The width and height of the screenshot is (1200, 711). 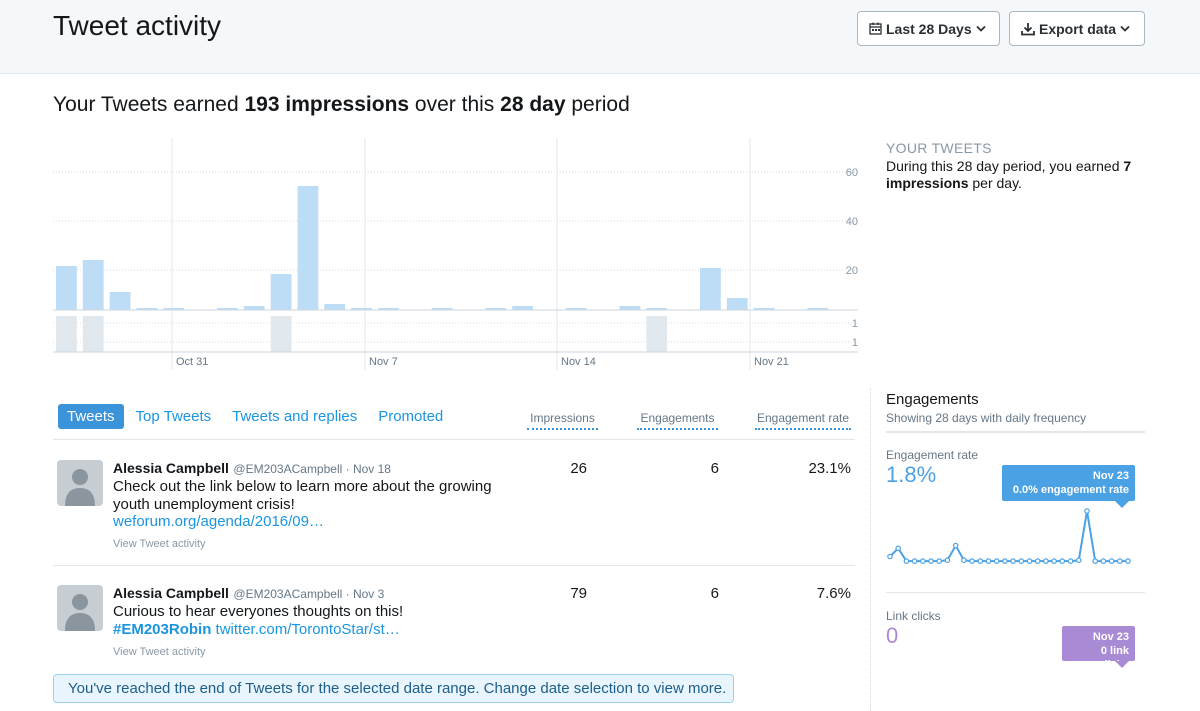 What do you see at coordinates (411, 416) in the screenshot?
I see `tab-promoted: Promoted` at bounding box center [411, 416].